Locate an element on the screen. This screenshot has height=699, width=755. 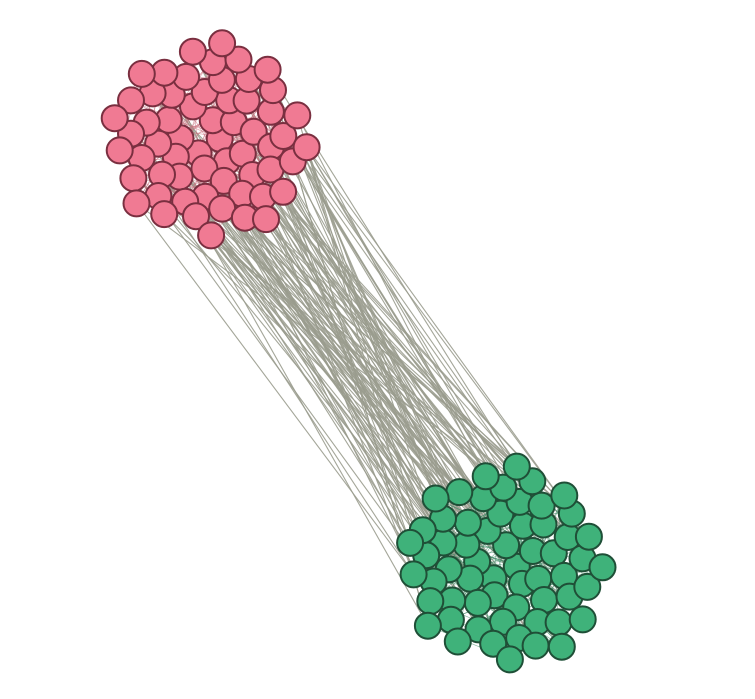
community-a-nodes is located at coordinates (210, 139).